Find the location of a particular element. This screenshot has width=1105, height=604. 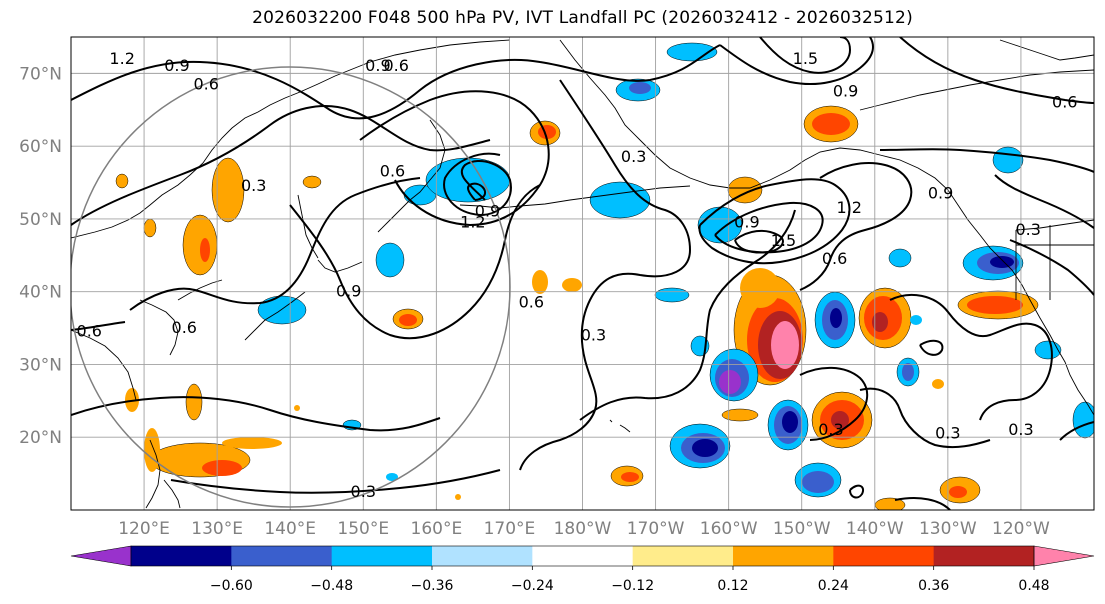

longitude-tick-label: 140°W is located at coordinates (875, 529).